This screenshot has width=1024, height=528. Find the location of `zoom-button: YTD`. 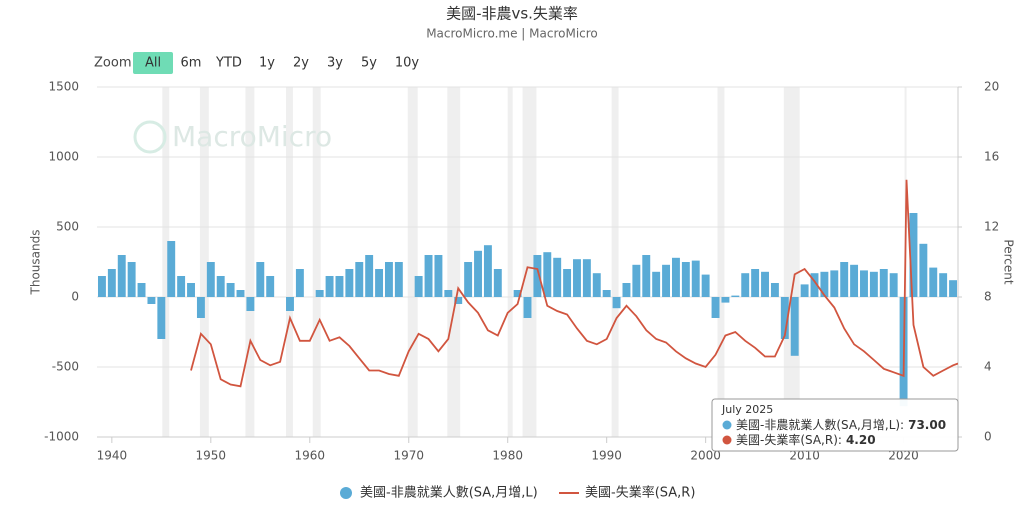

zoom-button: YTD is located at coordinates (228, 63).